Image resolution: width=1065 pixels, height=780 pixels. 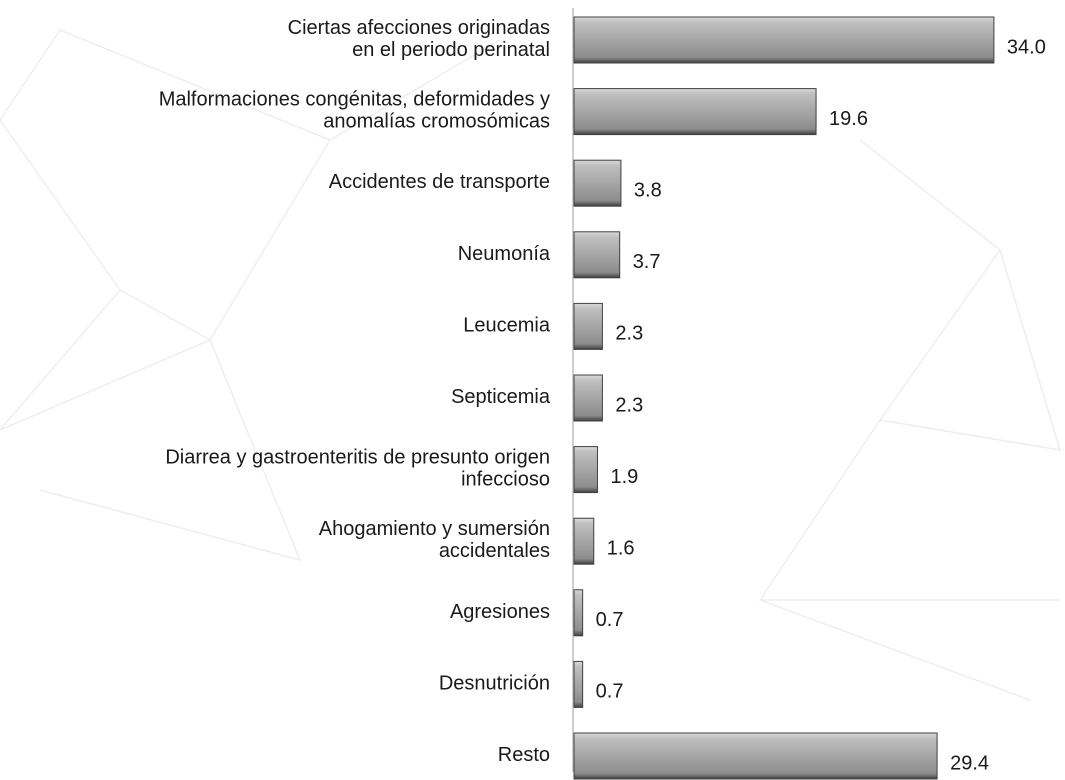 I want to click on category-label: Ahogamiento y sumersión accidentales, so click(x=434, y=540).